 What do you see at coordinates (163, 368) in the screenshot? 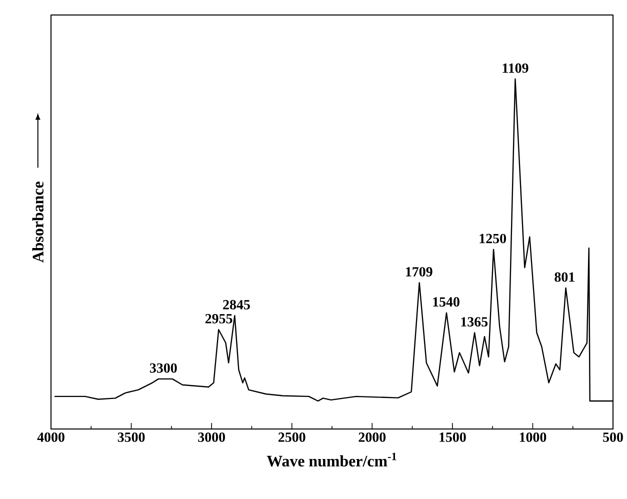
I see `annotation: 3300` at bounding box center [163, 368].